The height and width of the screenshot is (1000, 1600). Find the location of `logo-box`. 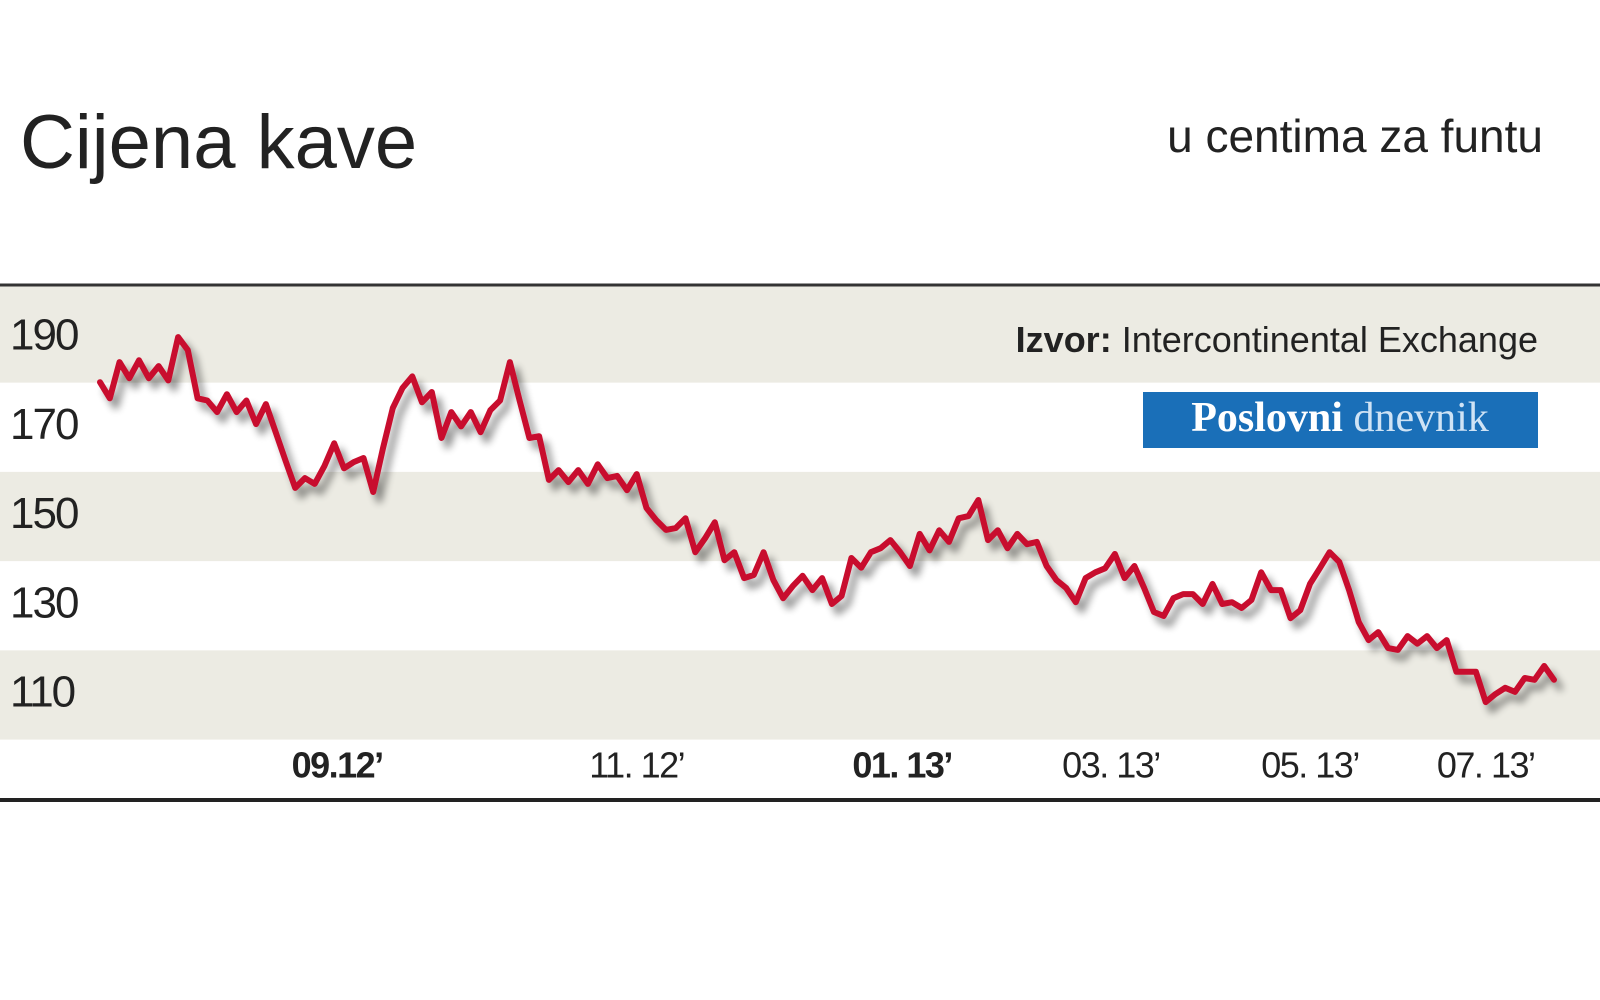

logo-box is located at coordinates (1340, 420).